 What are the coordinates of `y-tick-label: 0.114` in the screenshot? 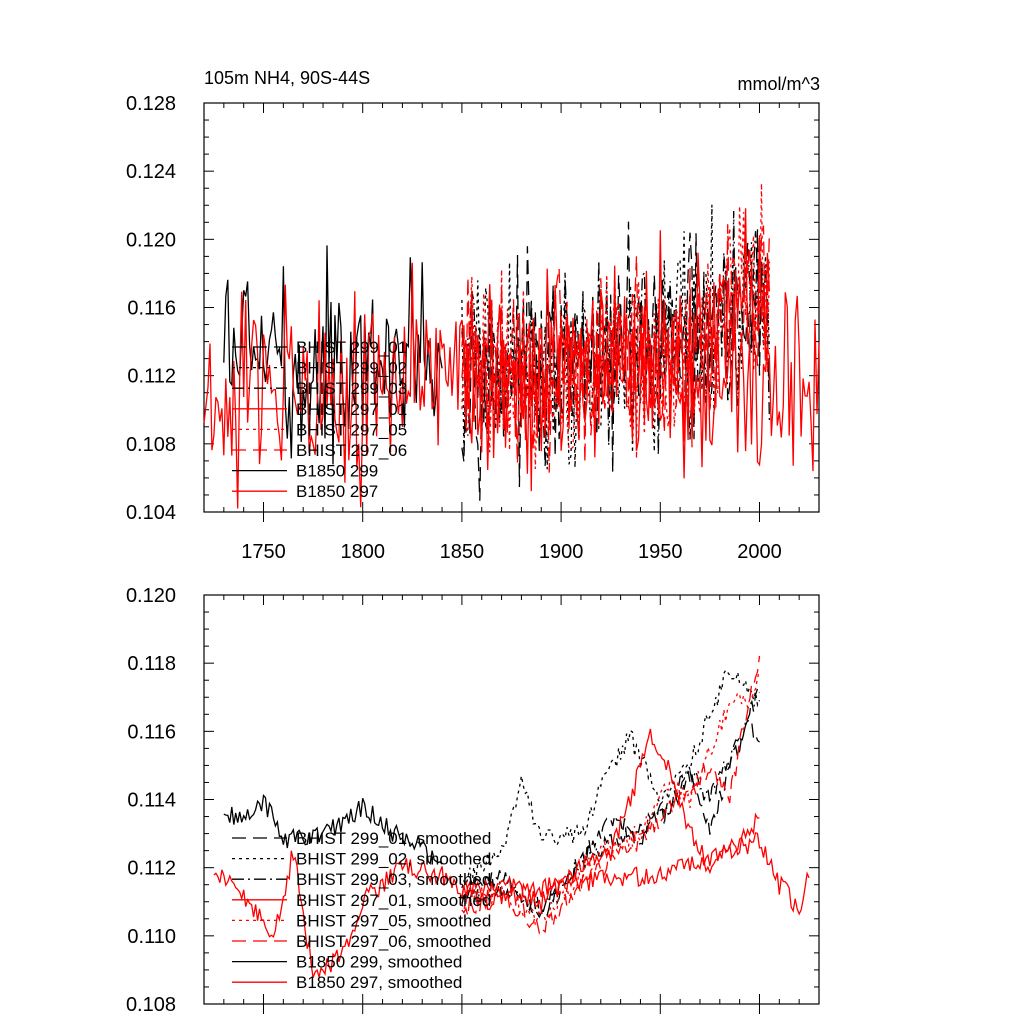 It's located at (151, 801).